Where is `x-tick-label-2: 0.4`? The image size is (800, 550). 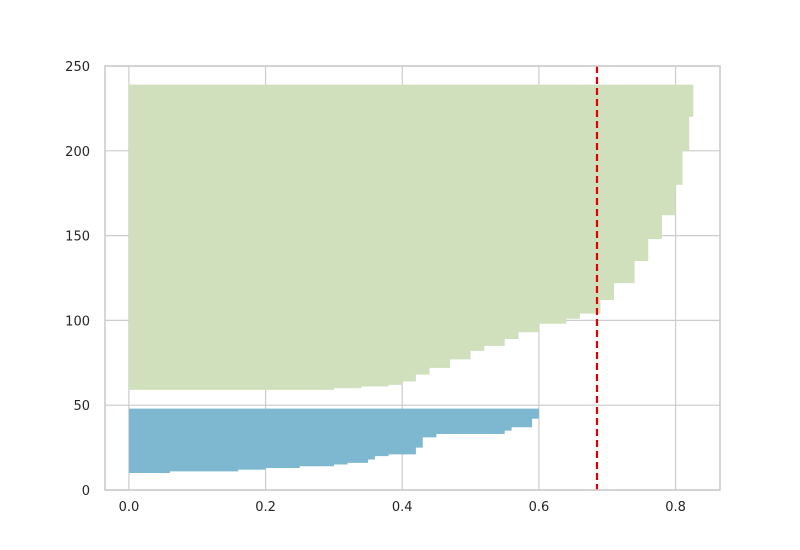 x-tick-label-2: 0.4 is located at coordinates (402, 507).